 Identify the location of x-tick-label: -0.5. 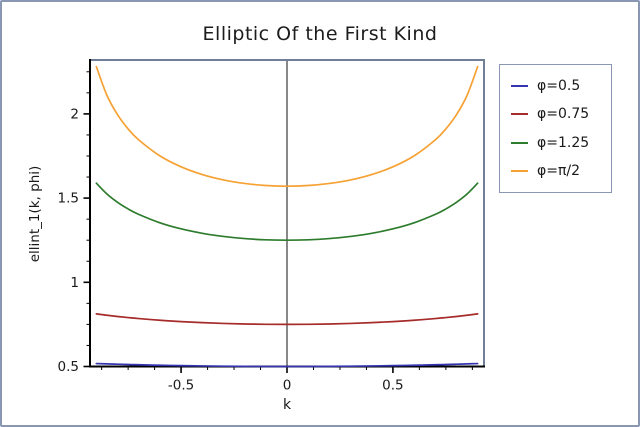
(181, 386).